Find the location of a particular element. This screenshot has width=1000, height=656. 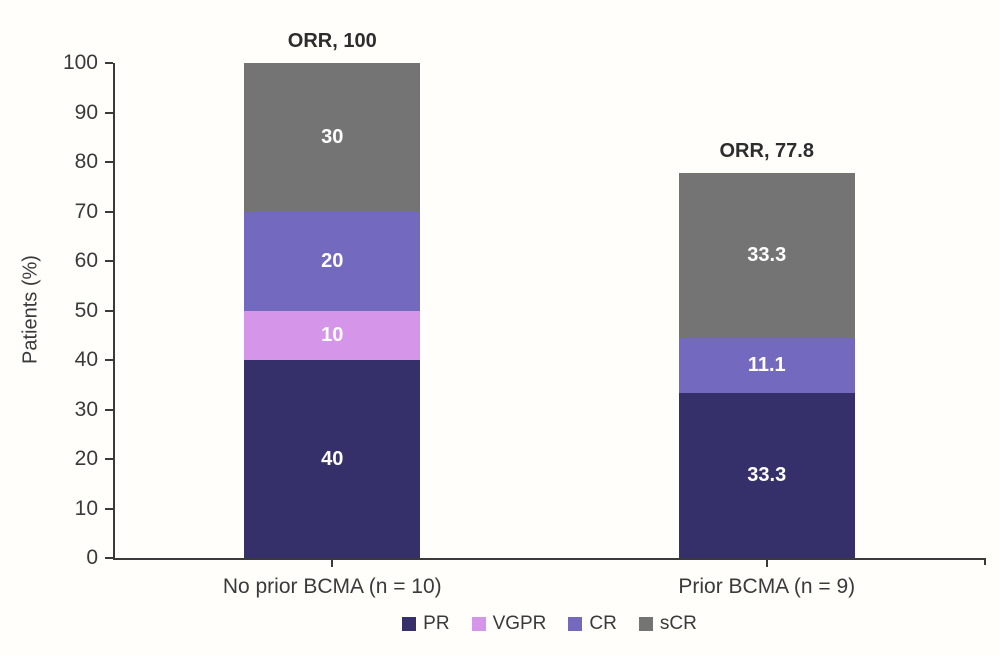

y-tick-label: 10 is located at coordinates (86, 508).